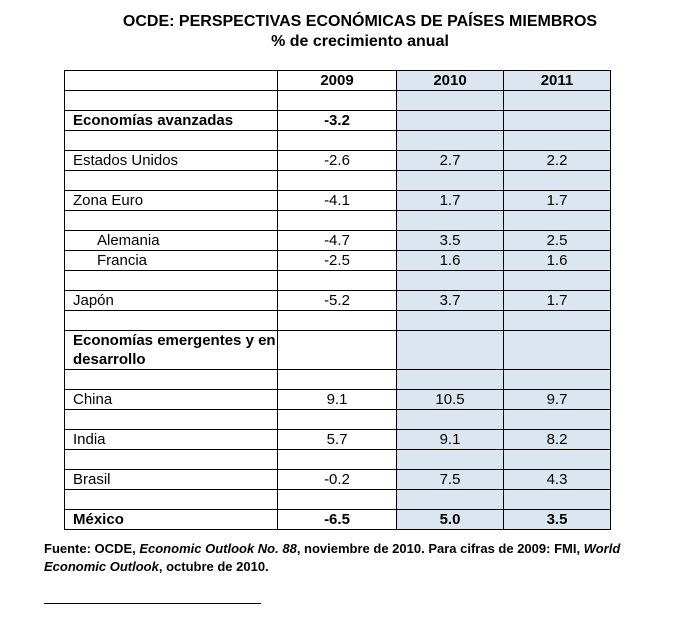 The image size is (694, 624). What do you see at coordinates (152, 603) in the screenshot?
I see `footnote-separator` at bounding box center [152, 603].